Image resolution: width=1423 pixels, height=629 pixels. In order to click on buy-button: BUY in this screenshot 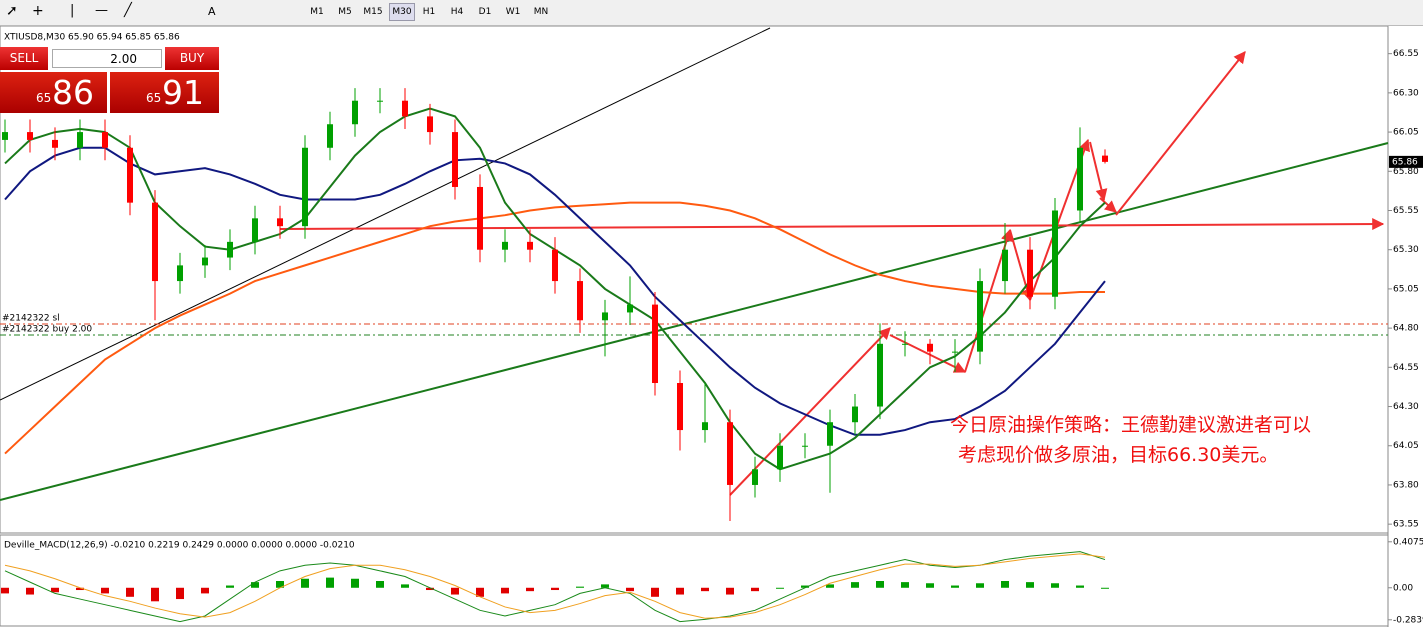, I will do `click(192, 58)`.